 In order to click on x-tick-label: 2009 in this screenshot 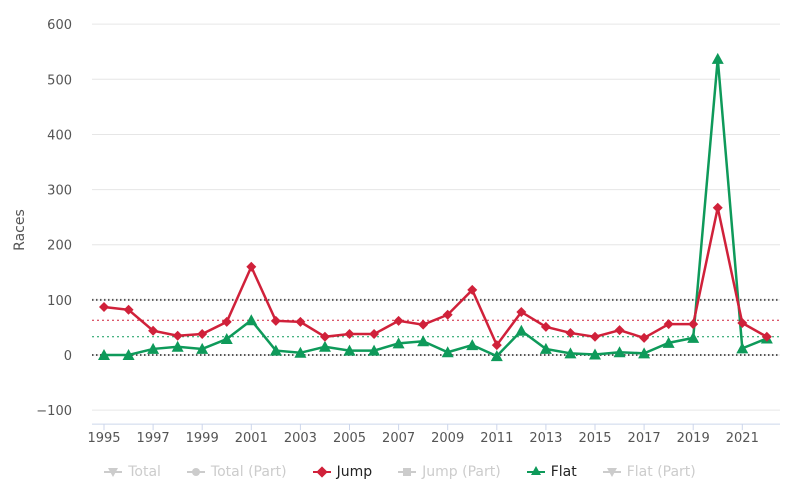, I will do `click(447, 438)`.